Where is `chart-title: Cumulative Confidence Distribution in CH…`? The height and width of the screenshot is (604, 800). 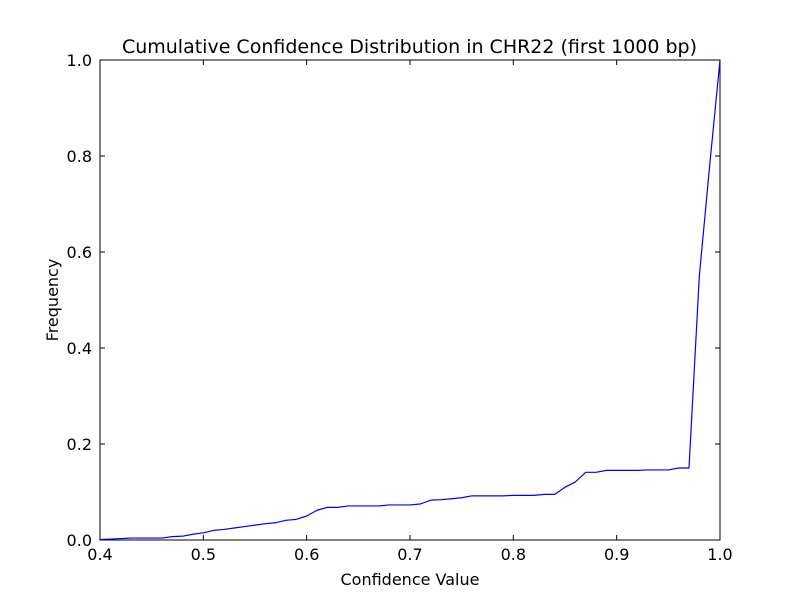 chart-title: Cumulative Confidence Distribution in CH… is located at coordinates (409, 47).